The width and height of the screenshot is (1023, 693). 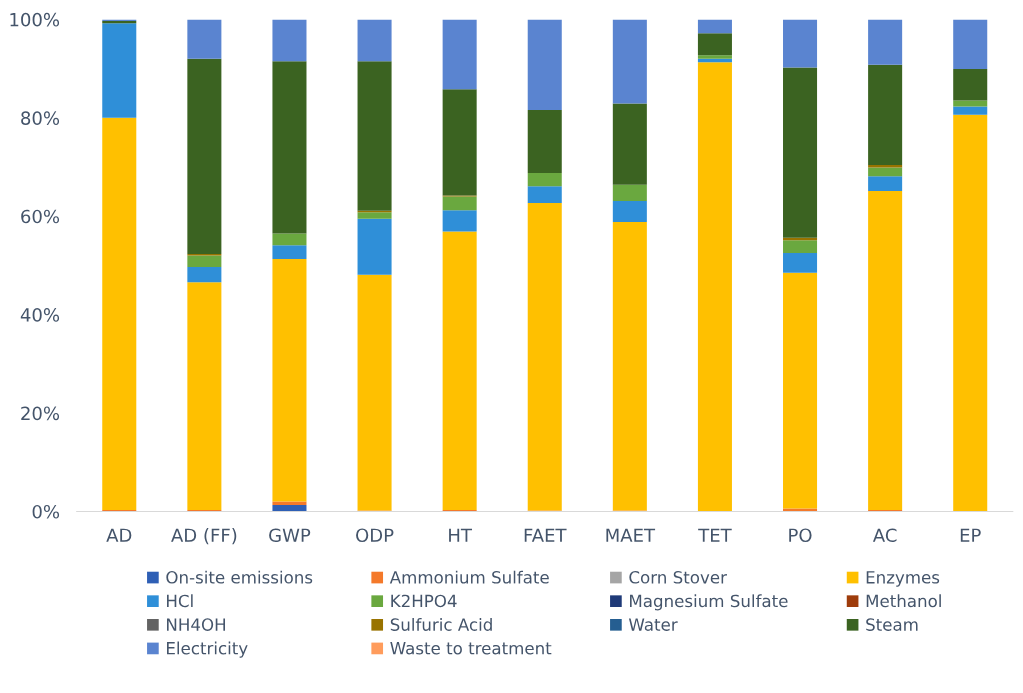 What do you see at coordinates (207, 649) in the screenshot?
I see `legend-label: Electricity` at bounding box center [207, 649].